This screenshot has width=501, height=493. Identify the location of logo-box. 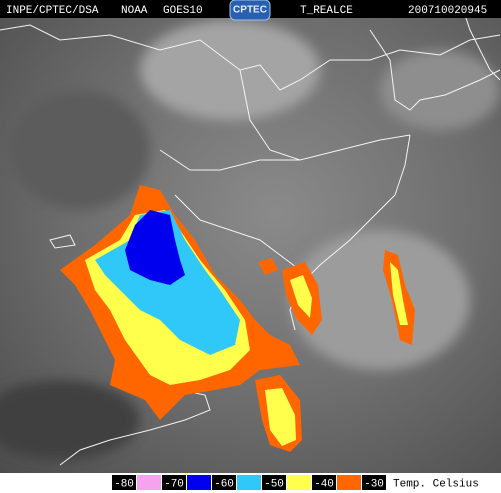
(250, 10).